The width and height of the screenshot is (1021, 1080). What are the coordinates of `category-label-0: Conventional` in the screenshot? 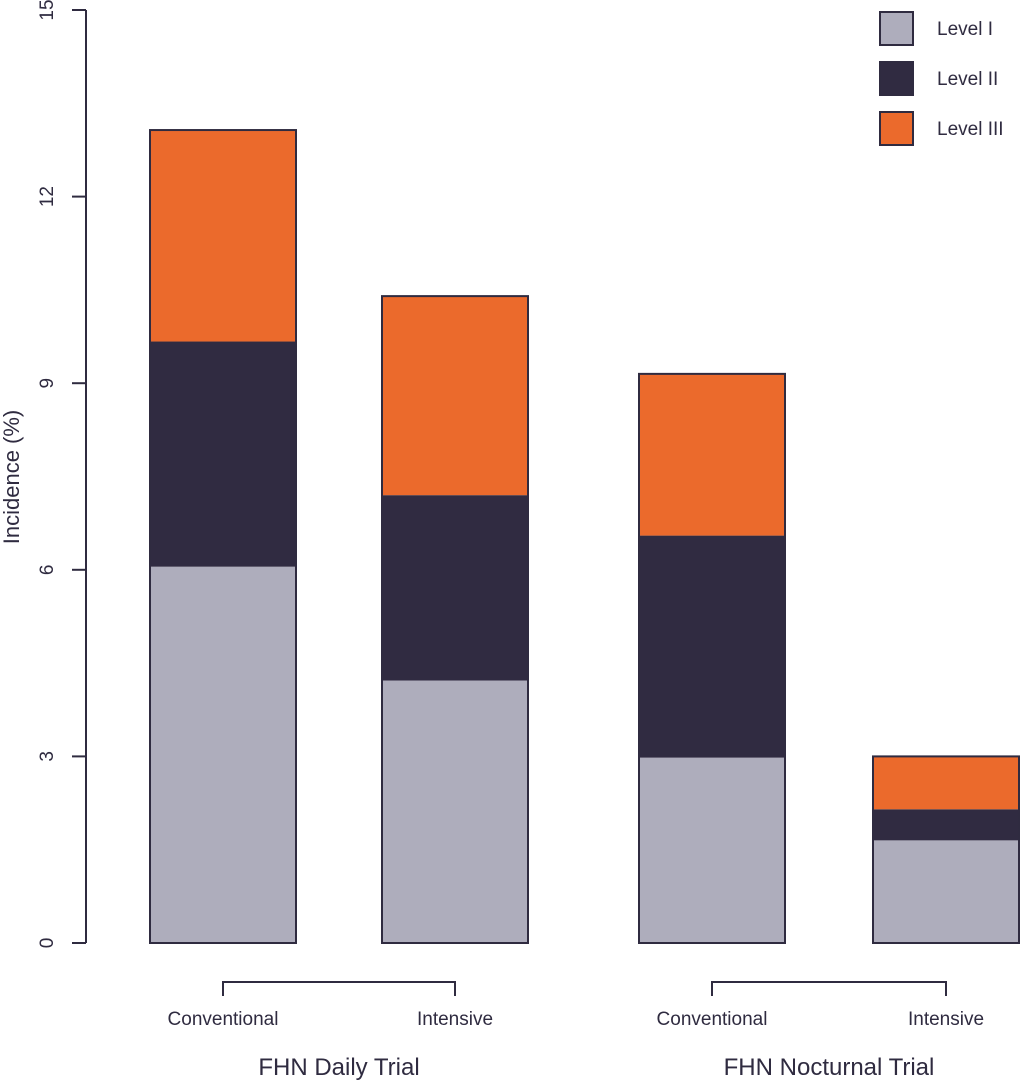 It's located at (223, 1019).